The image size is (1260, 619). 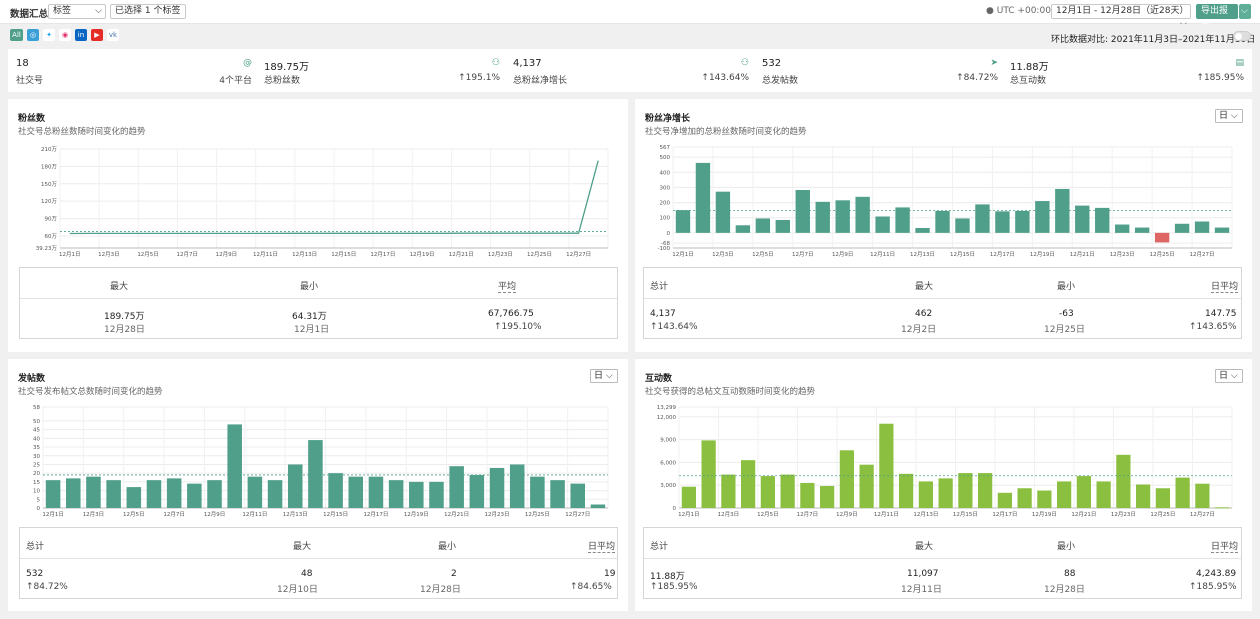 What do you see at coordinates (97, 35) in the screenshot?
I see `youtube-icon: ▶` at bounding box center [97, 35].